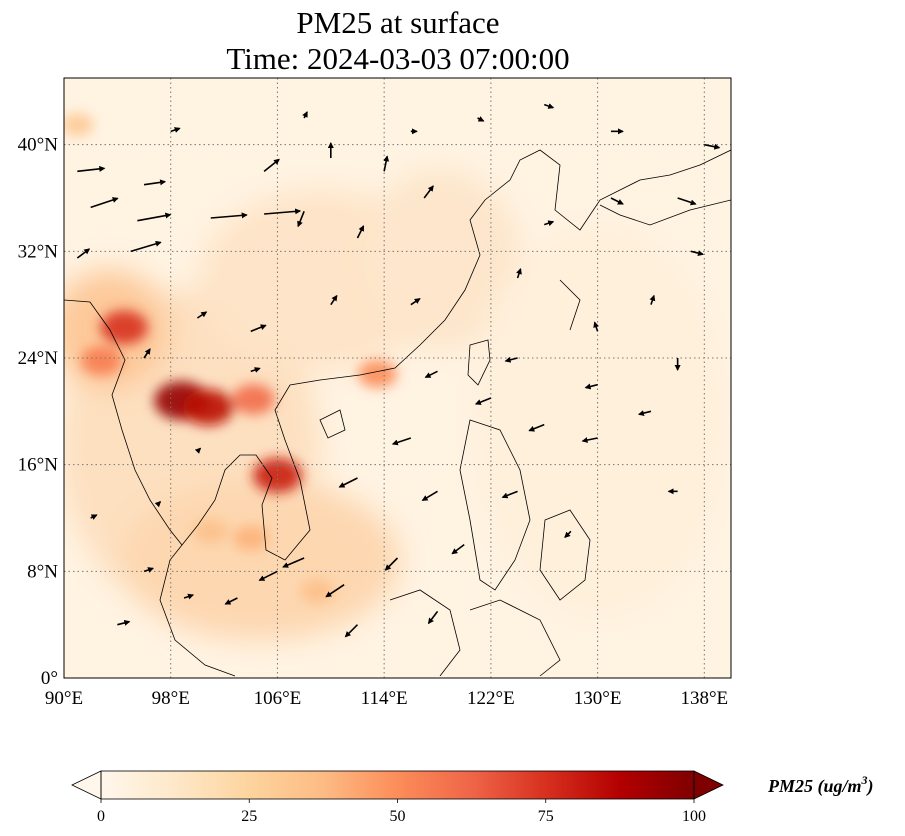 Image resolution: width=905 pixels, height=836 pixels. I want to click on lat-tick-label: 24°N, so click(38, 358).